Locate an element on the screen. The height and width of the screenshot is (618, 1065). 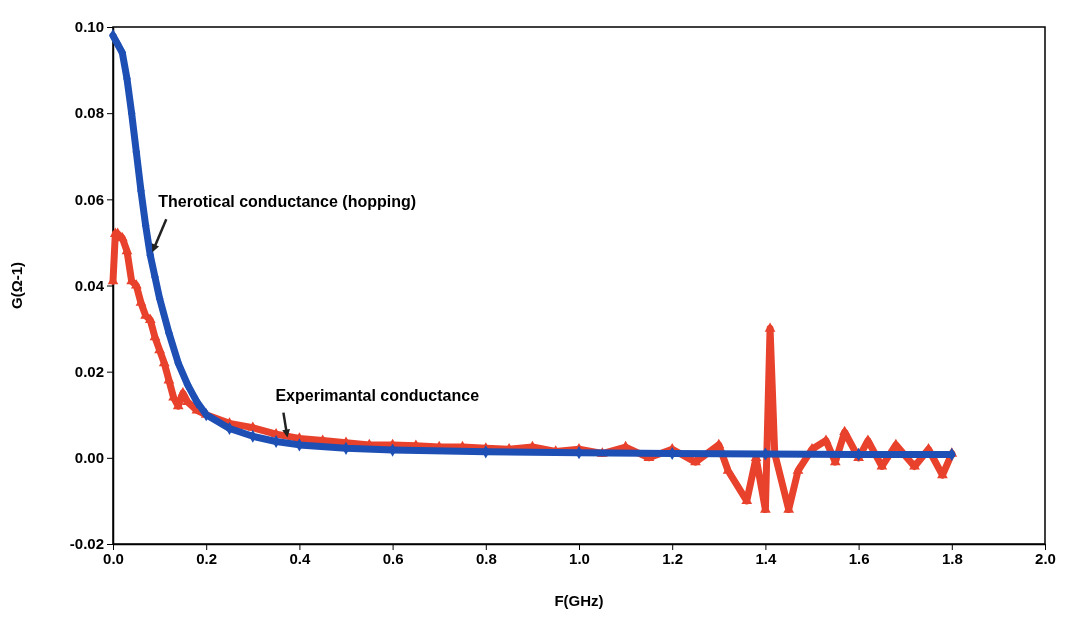
x-tick-label: 0.2 is located at coordinates (207, 558).